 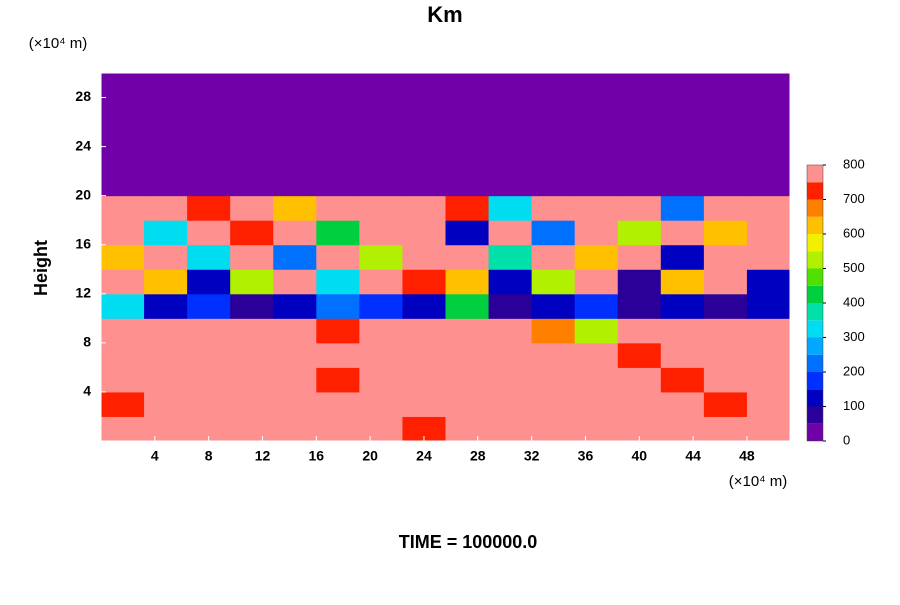 I want to click on colorbar-tick-label: 300, so click(x=854, y=336).